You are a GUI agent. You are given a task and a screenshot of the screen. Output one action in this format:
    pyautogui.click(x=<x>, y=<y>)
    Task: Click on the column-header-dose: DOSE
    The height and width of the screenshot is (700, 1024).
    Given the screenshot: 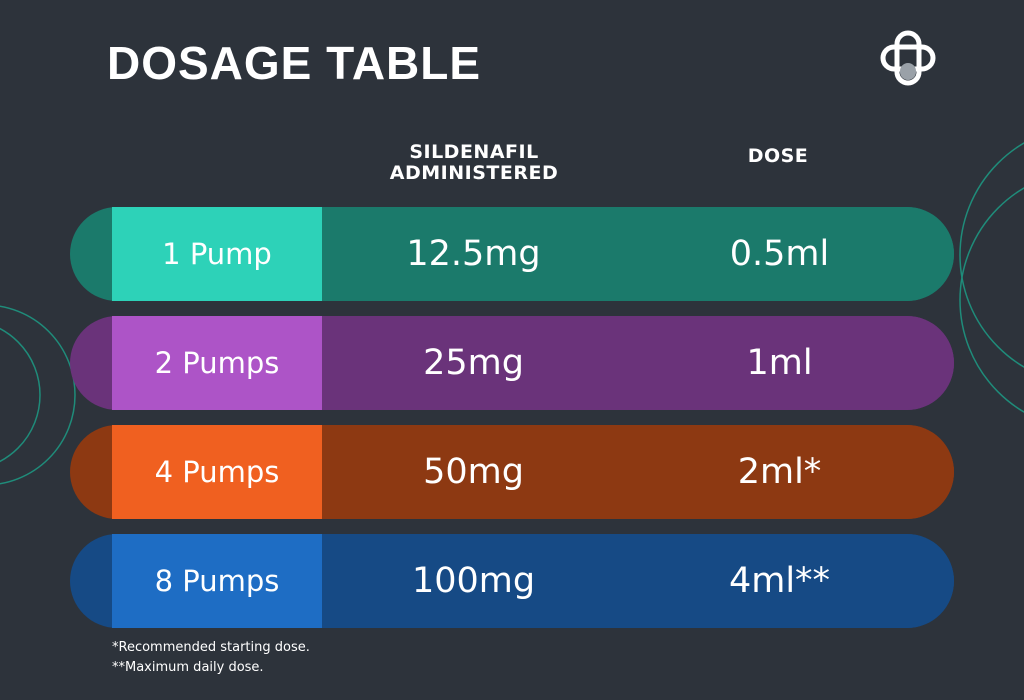 What is the action you would take?
    pyautogui.click(x=778, y=156)
    